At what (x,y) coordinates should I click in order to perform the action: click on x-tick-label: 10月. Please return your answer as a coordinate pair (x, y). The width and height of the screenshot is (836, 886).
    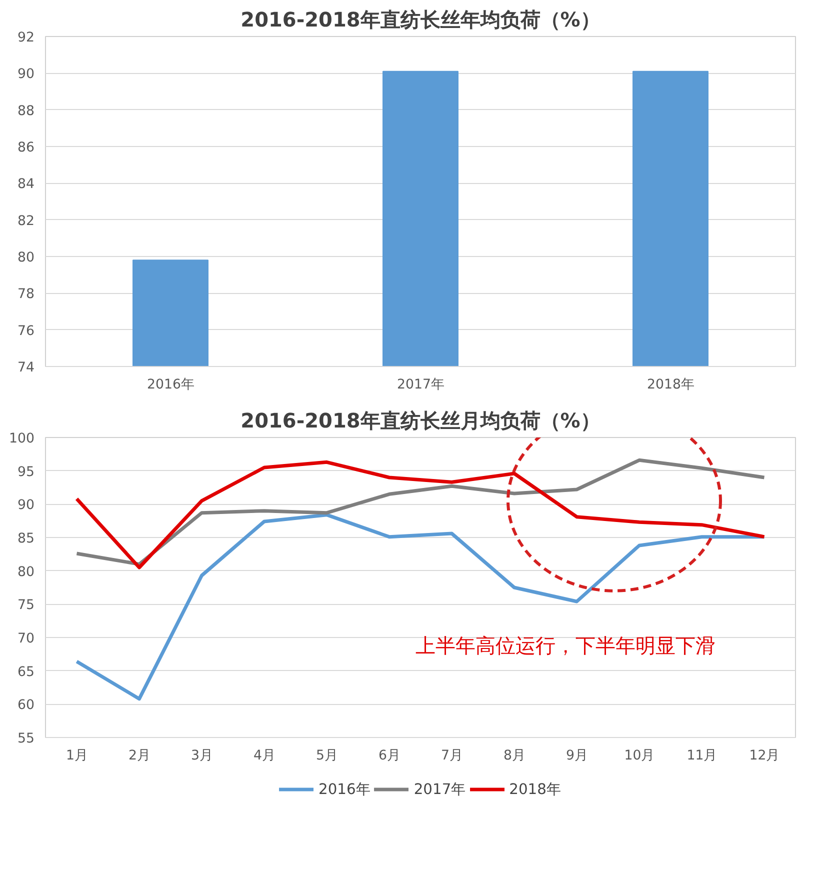
    Looking at the image, I should click on (639, 756).